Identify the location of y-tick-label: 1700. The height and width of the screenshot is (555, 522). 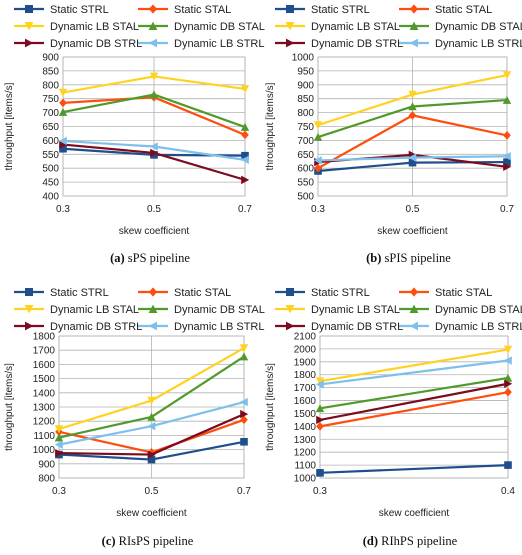
(305, 388).